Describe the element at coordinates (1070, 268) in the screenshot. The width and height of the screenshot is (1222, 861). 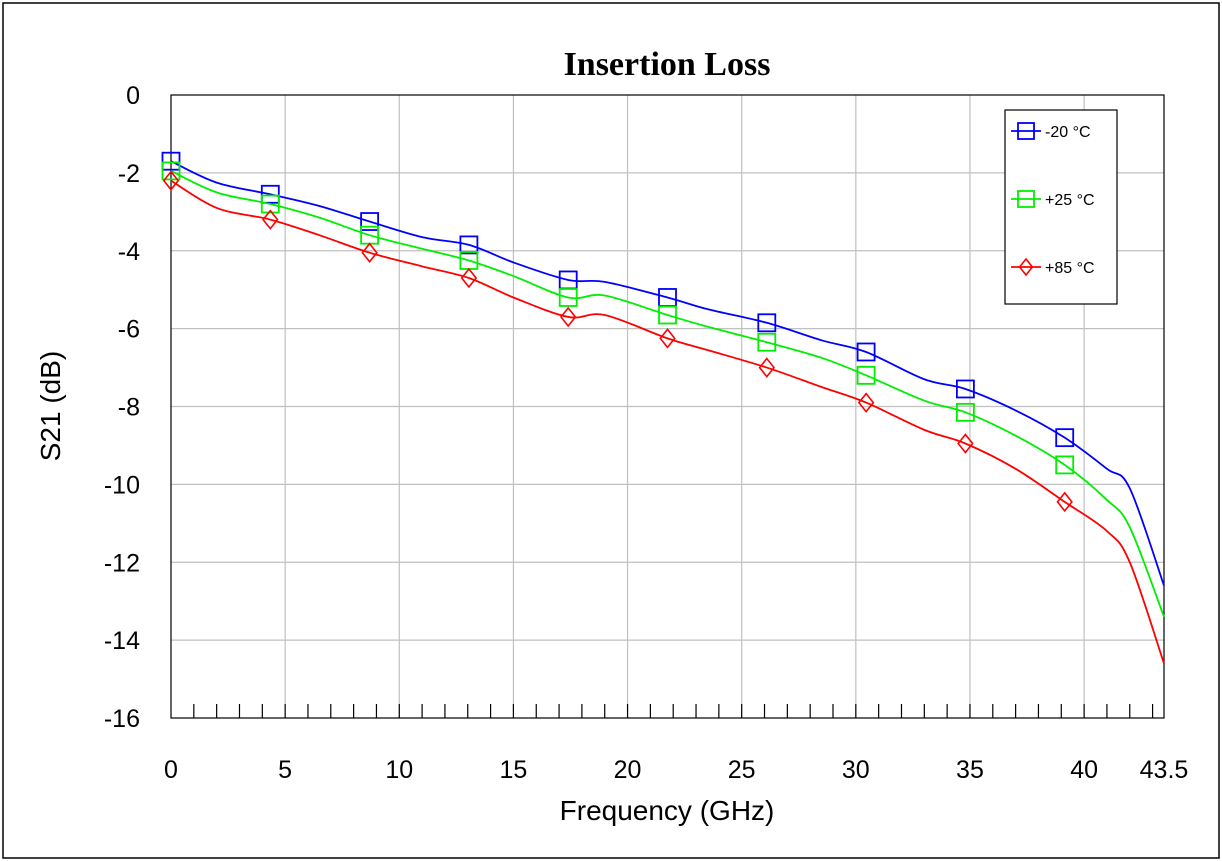
I see `legend-label: +85 °C` at that location.